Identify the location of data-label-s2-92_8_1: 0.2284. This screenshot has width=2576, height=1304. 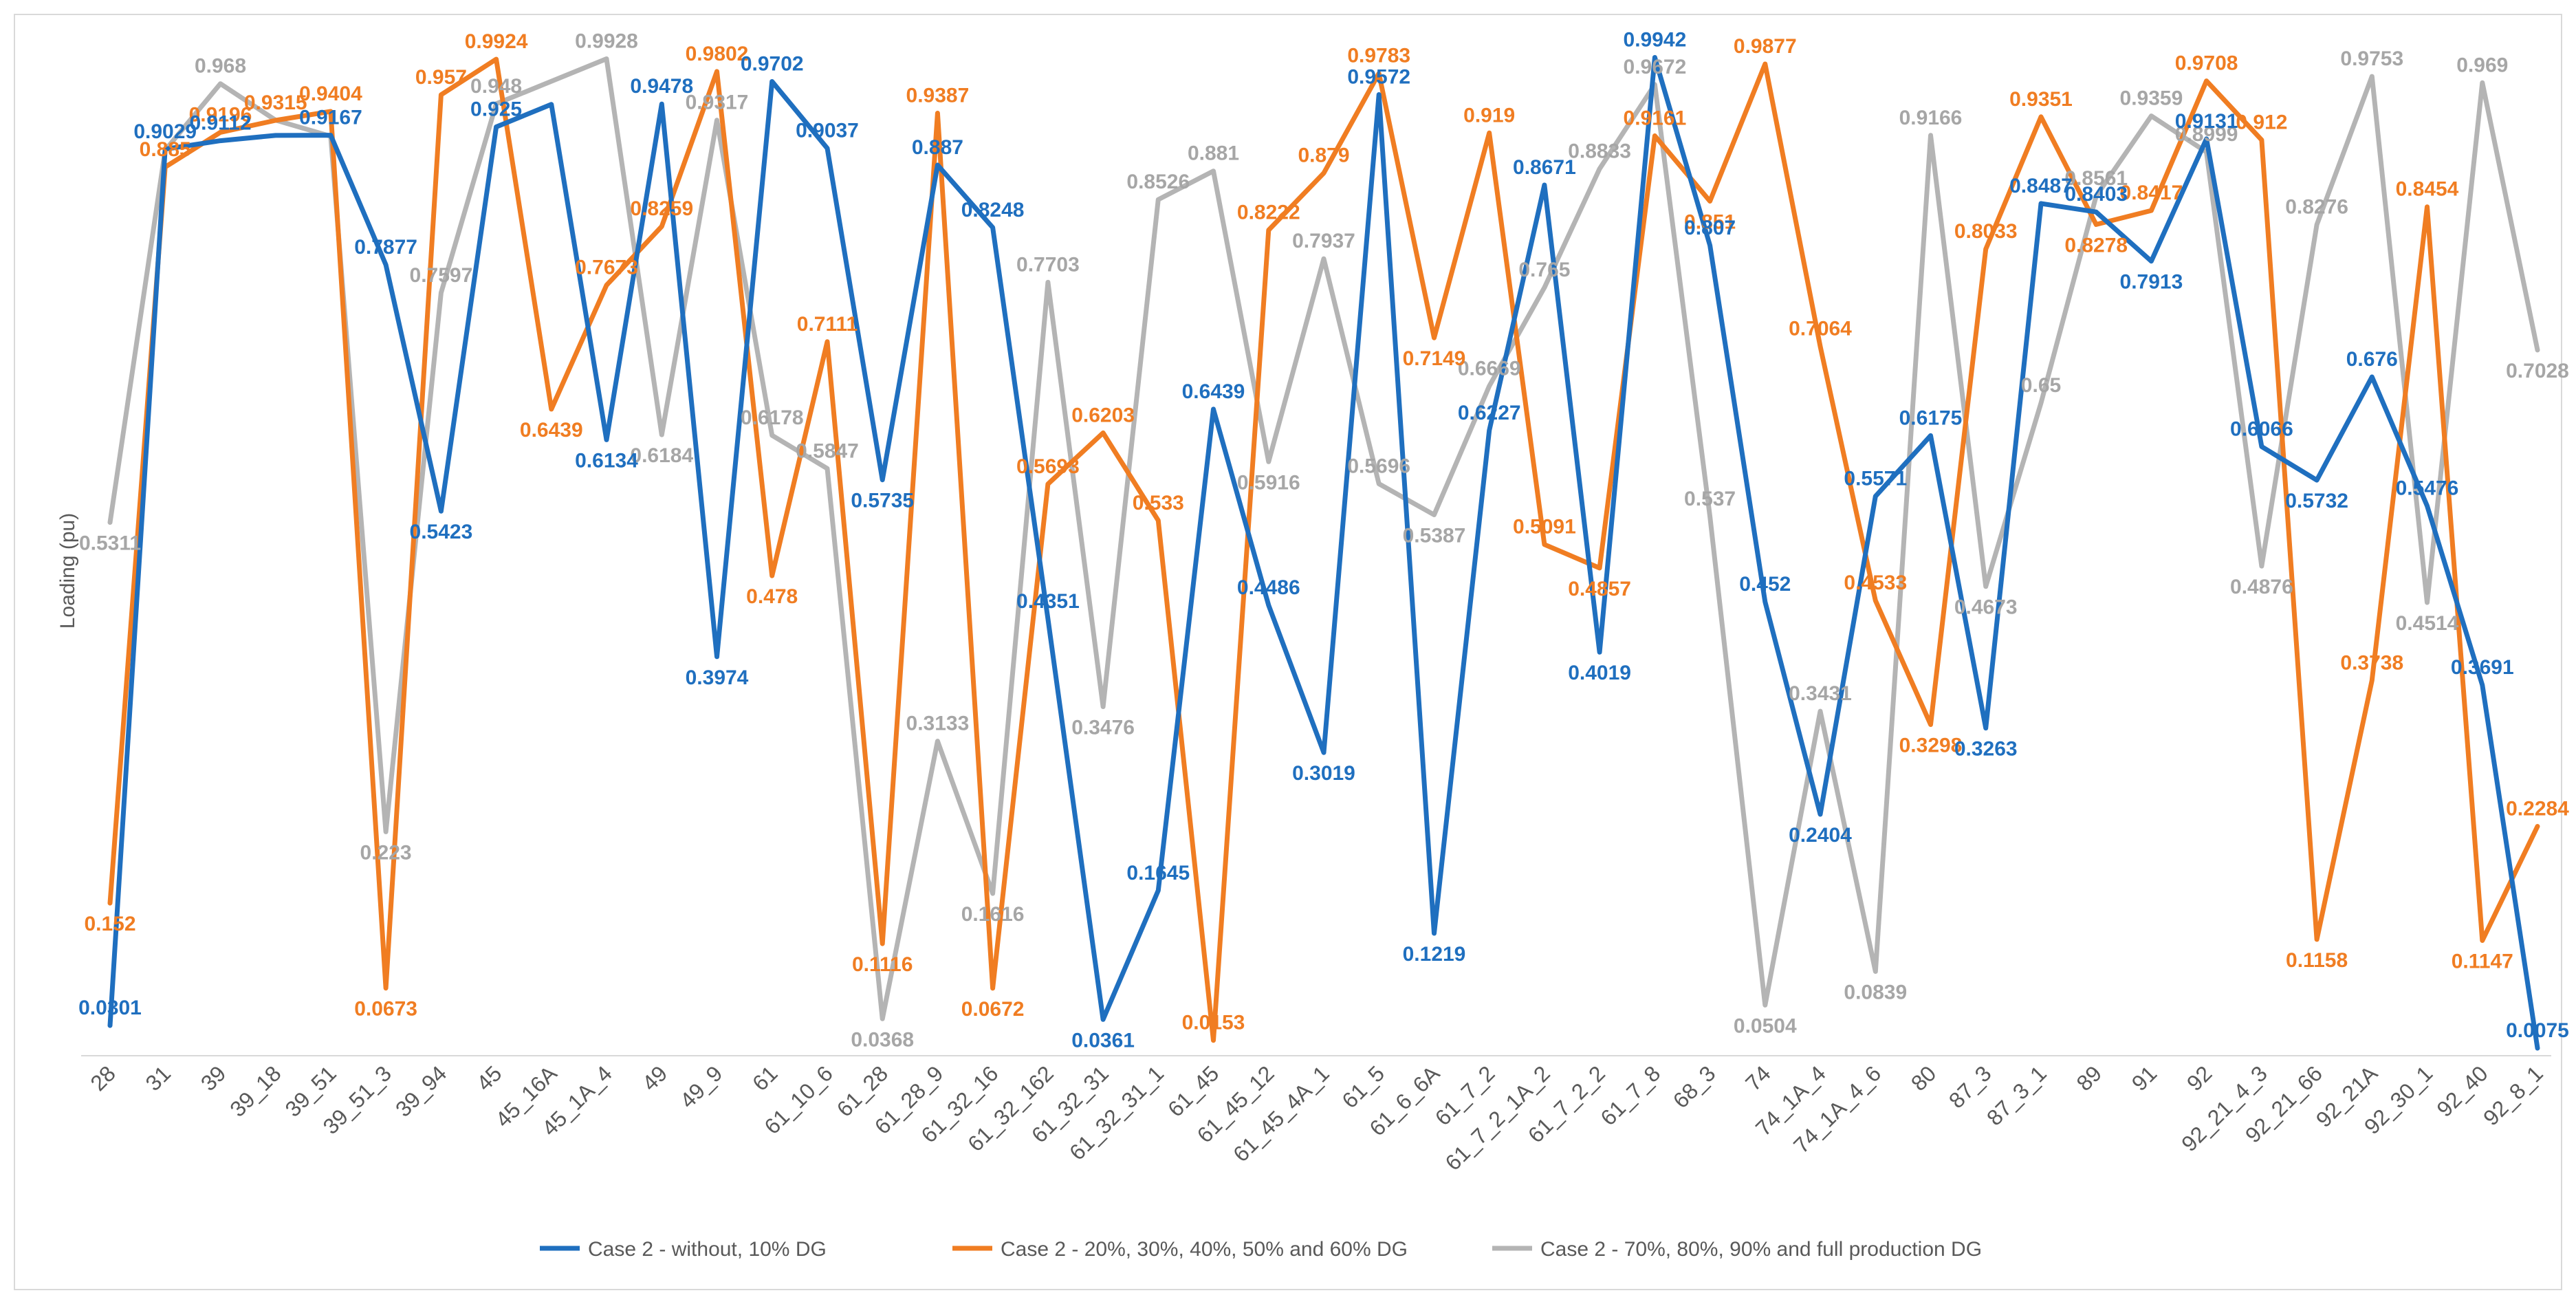
(2537, 809).